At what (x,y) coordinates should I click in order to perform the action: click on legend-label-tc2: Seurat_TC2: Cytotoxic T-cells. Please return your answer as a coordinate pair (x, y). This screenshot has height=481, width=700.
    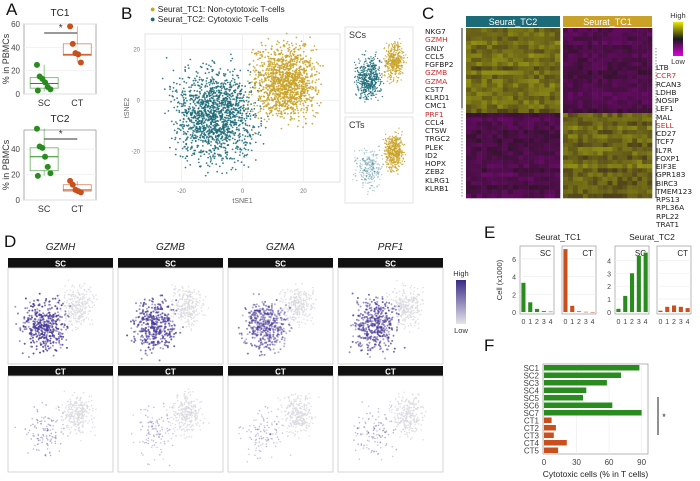
    Looking at the image, I should click on (213, 19).